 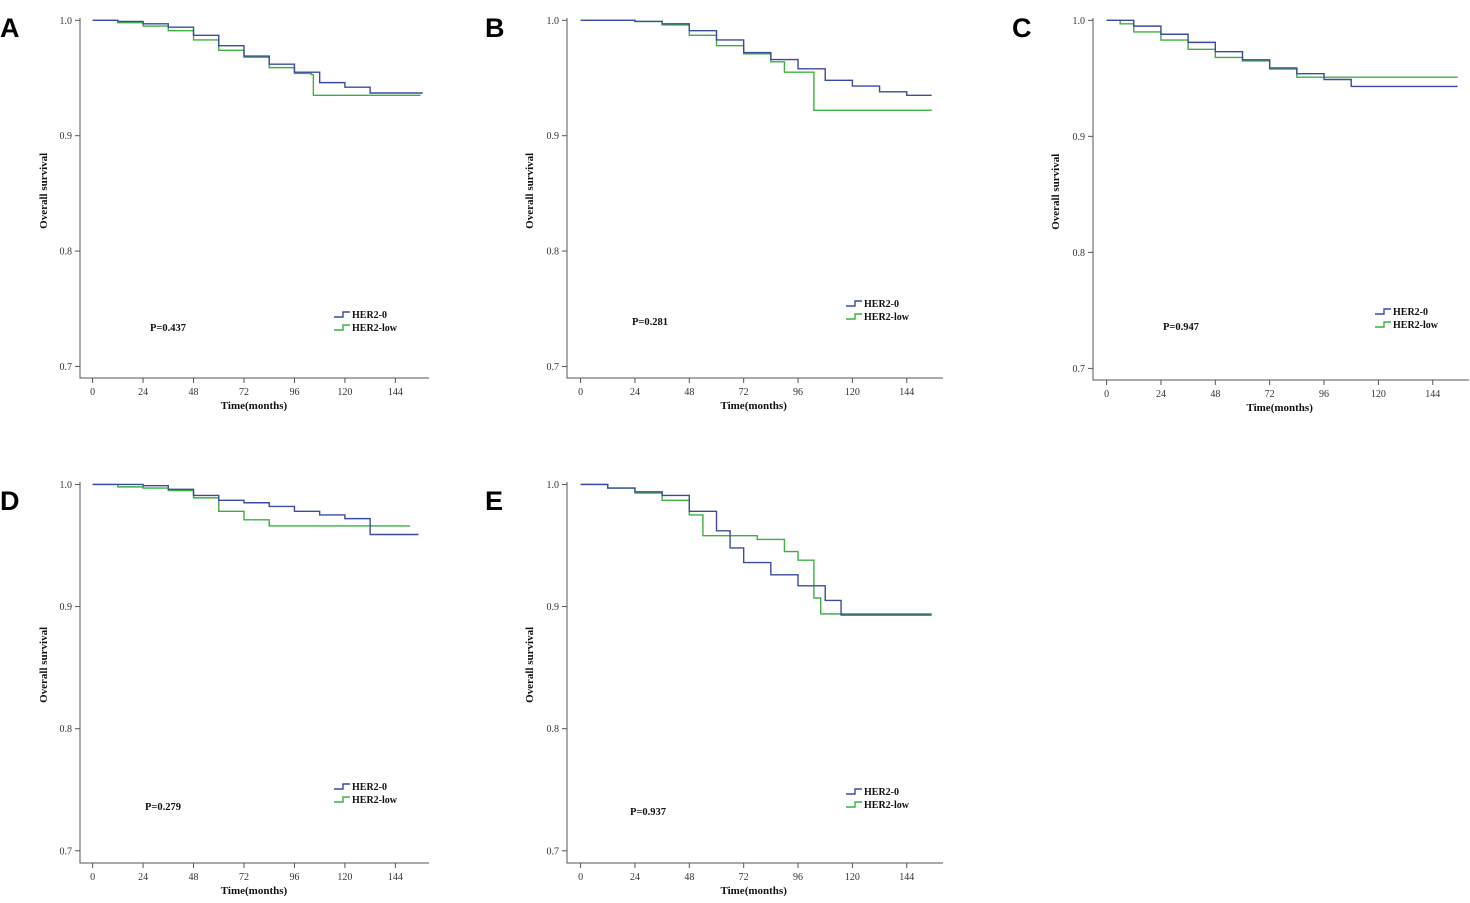 What do you see at coordinates (10, 501) in the screenshot?
I see `panel-letter: D` at bounding box center [10, 501].